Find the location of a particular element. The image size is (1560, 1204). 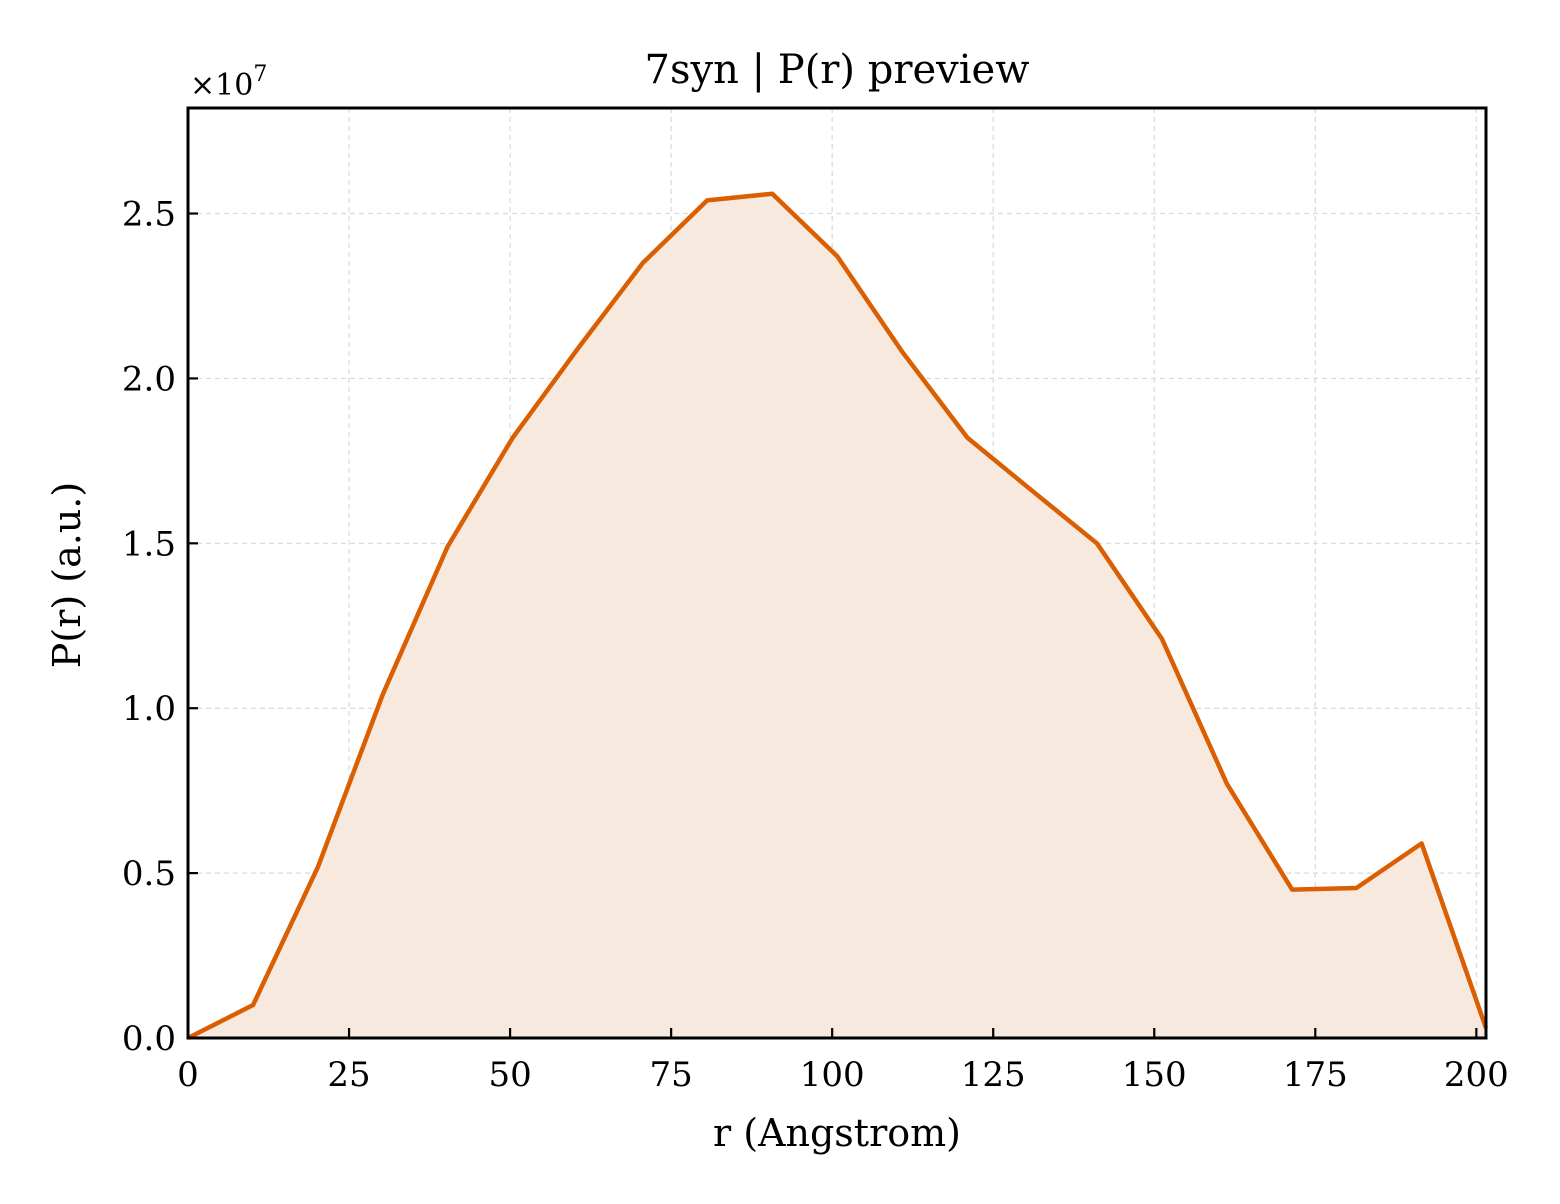

x-tick-label: 125 is located at coordinates (993, 1075).